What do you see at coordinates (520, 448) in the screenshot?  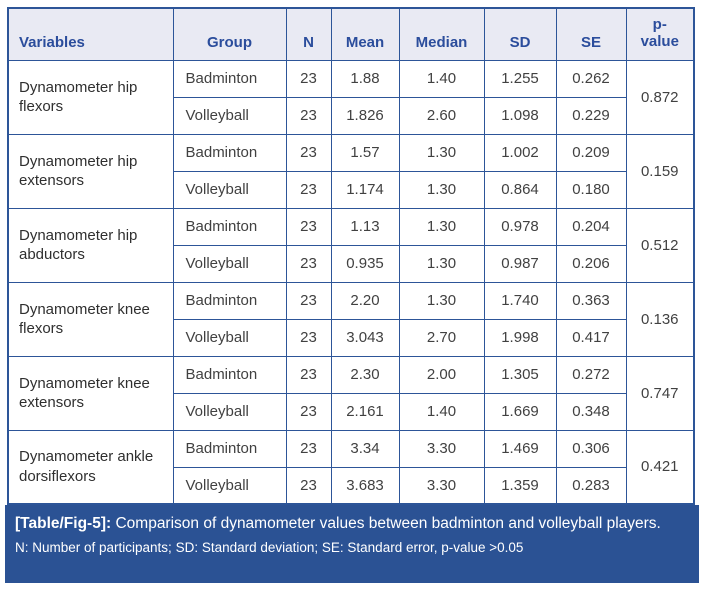 I see `sd-cell: 1.469` at bounding box center [520, 448].